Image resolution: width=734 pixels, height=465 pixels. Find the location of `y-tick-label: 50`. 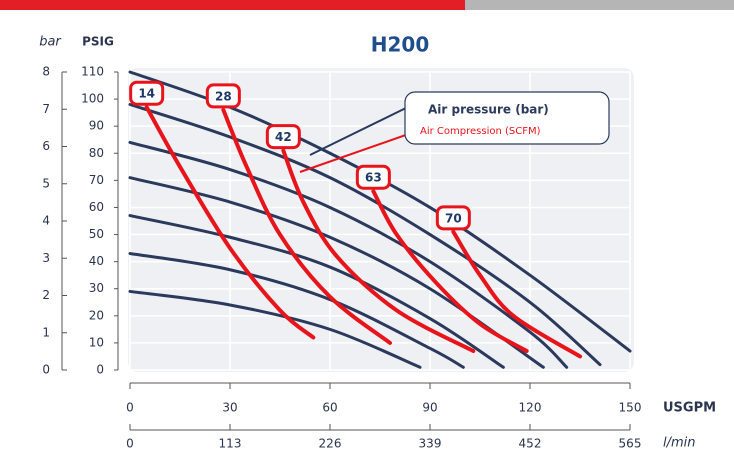

y-tick-label: 50 is located at coordinates (96, 234).